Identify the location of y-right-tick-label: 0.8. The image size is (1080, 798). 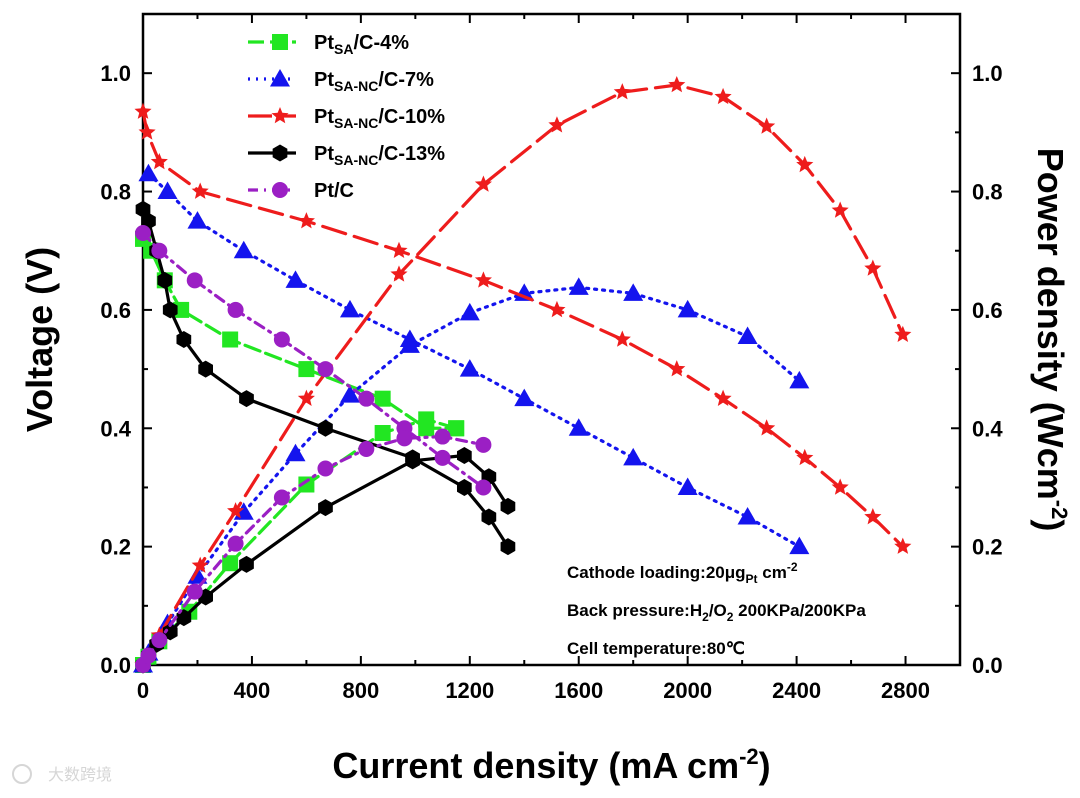
(987, 192).